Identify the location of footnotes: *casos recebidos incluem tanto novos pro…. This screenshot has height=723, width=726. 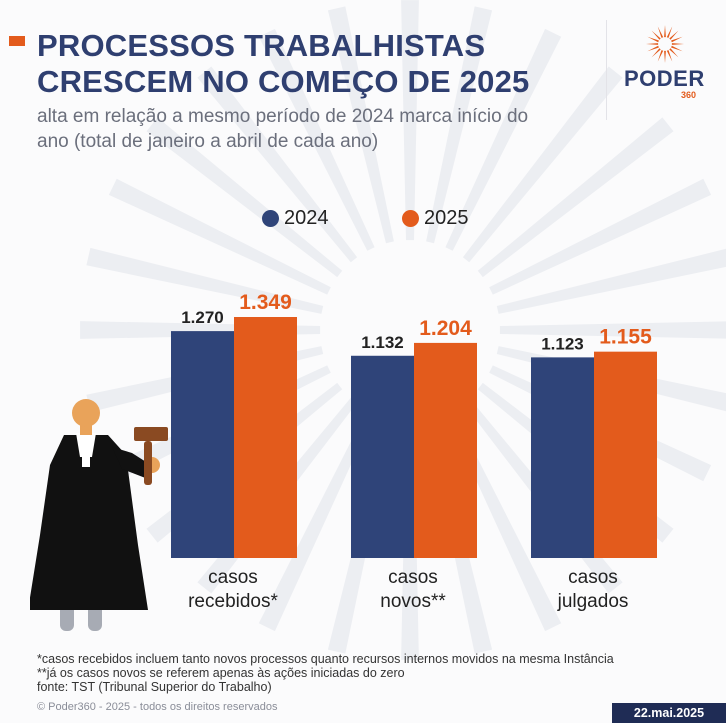
(325, 673).